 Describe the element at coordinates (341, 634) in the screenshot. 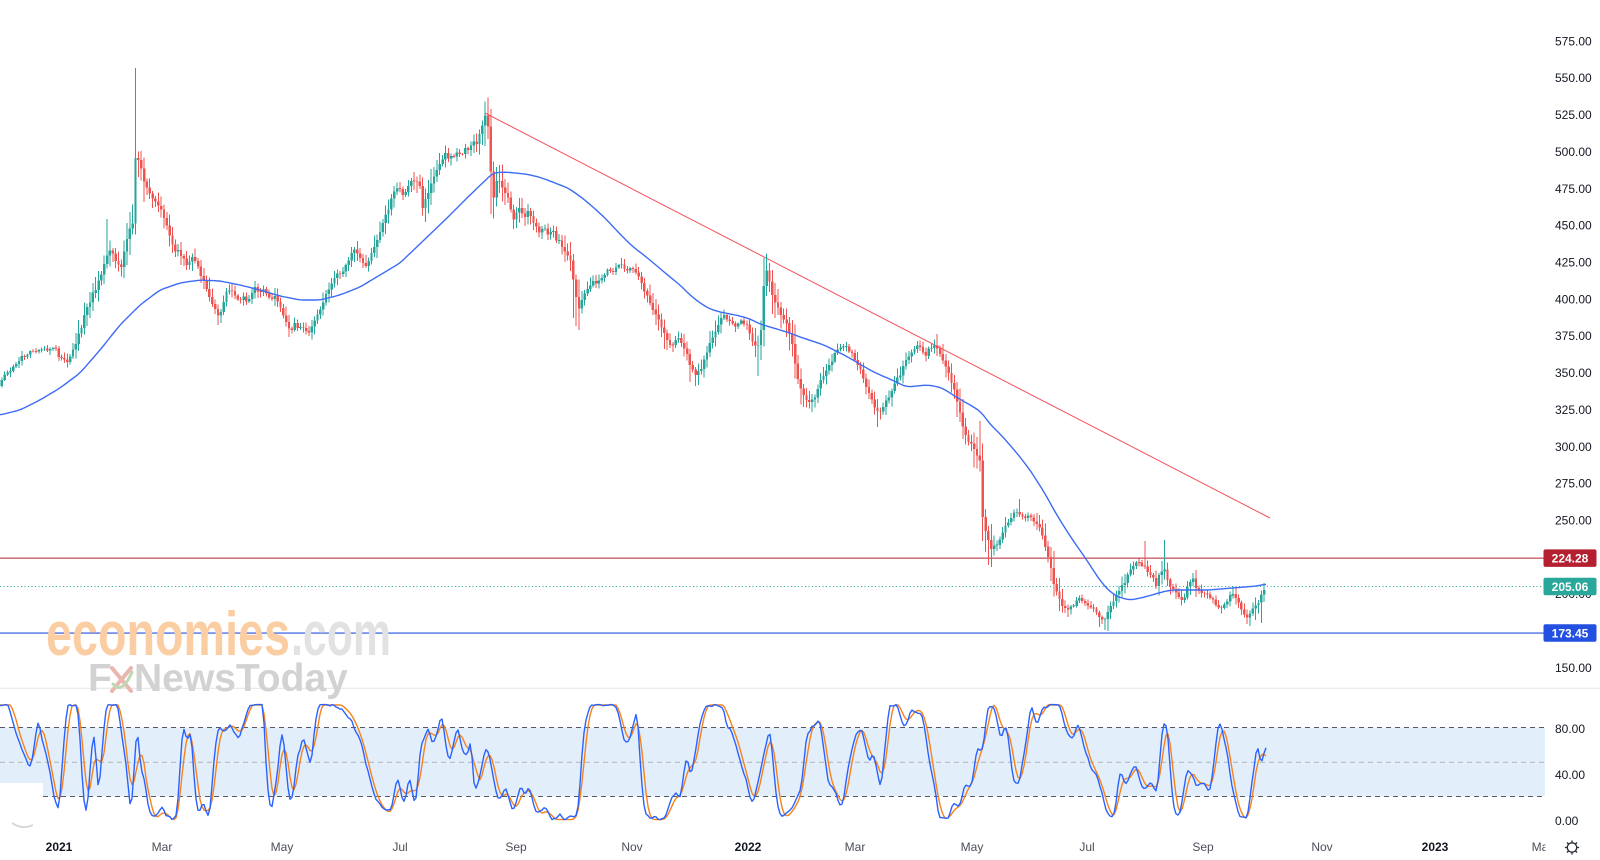

I see `svg-text: .com` at that location.